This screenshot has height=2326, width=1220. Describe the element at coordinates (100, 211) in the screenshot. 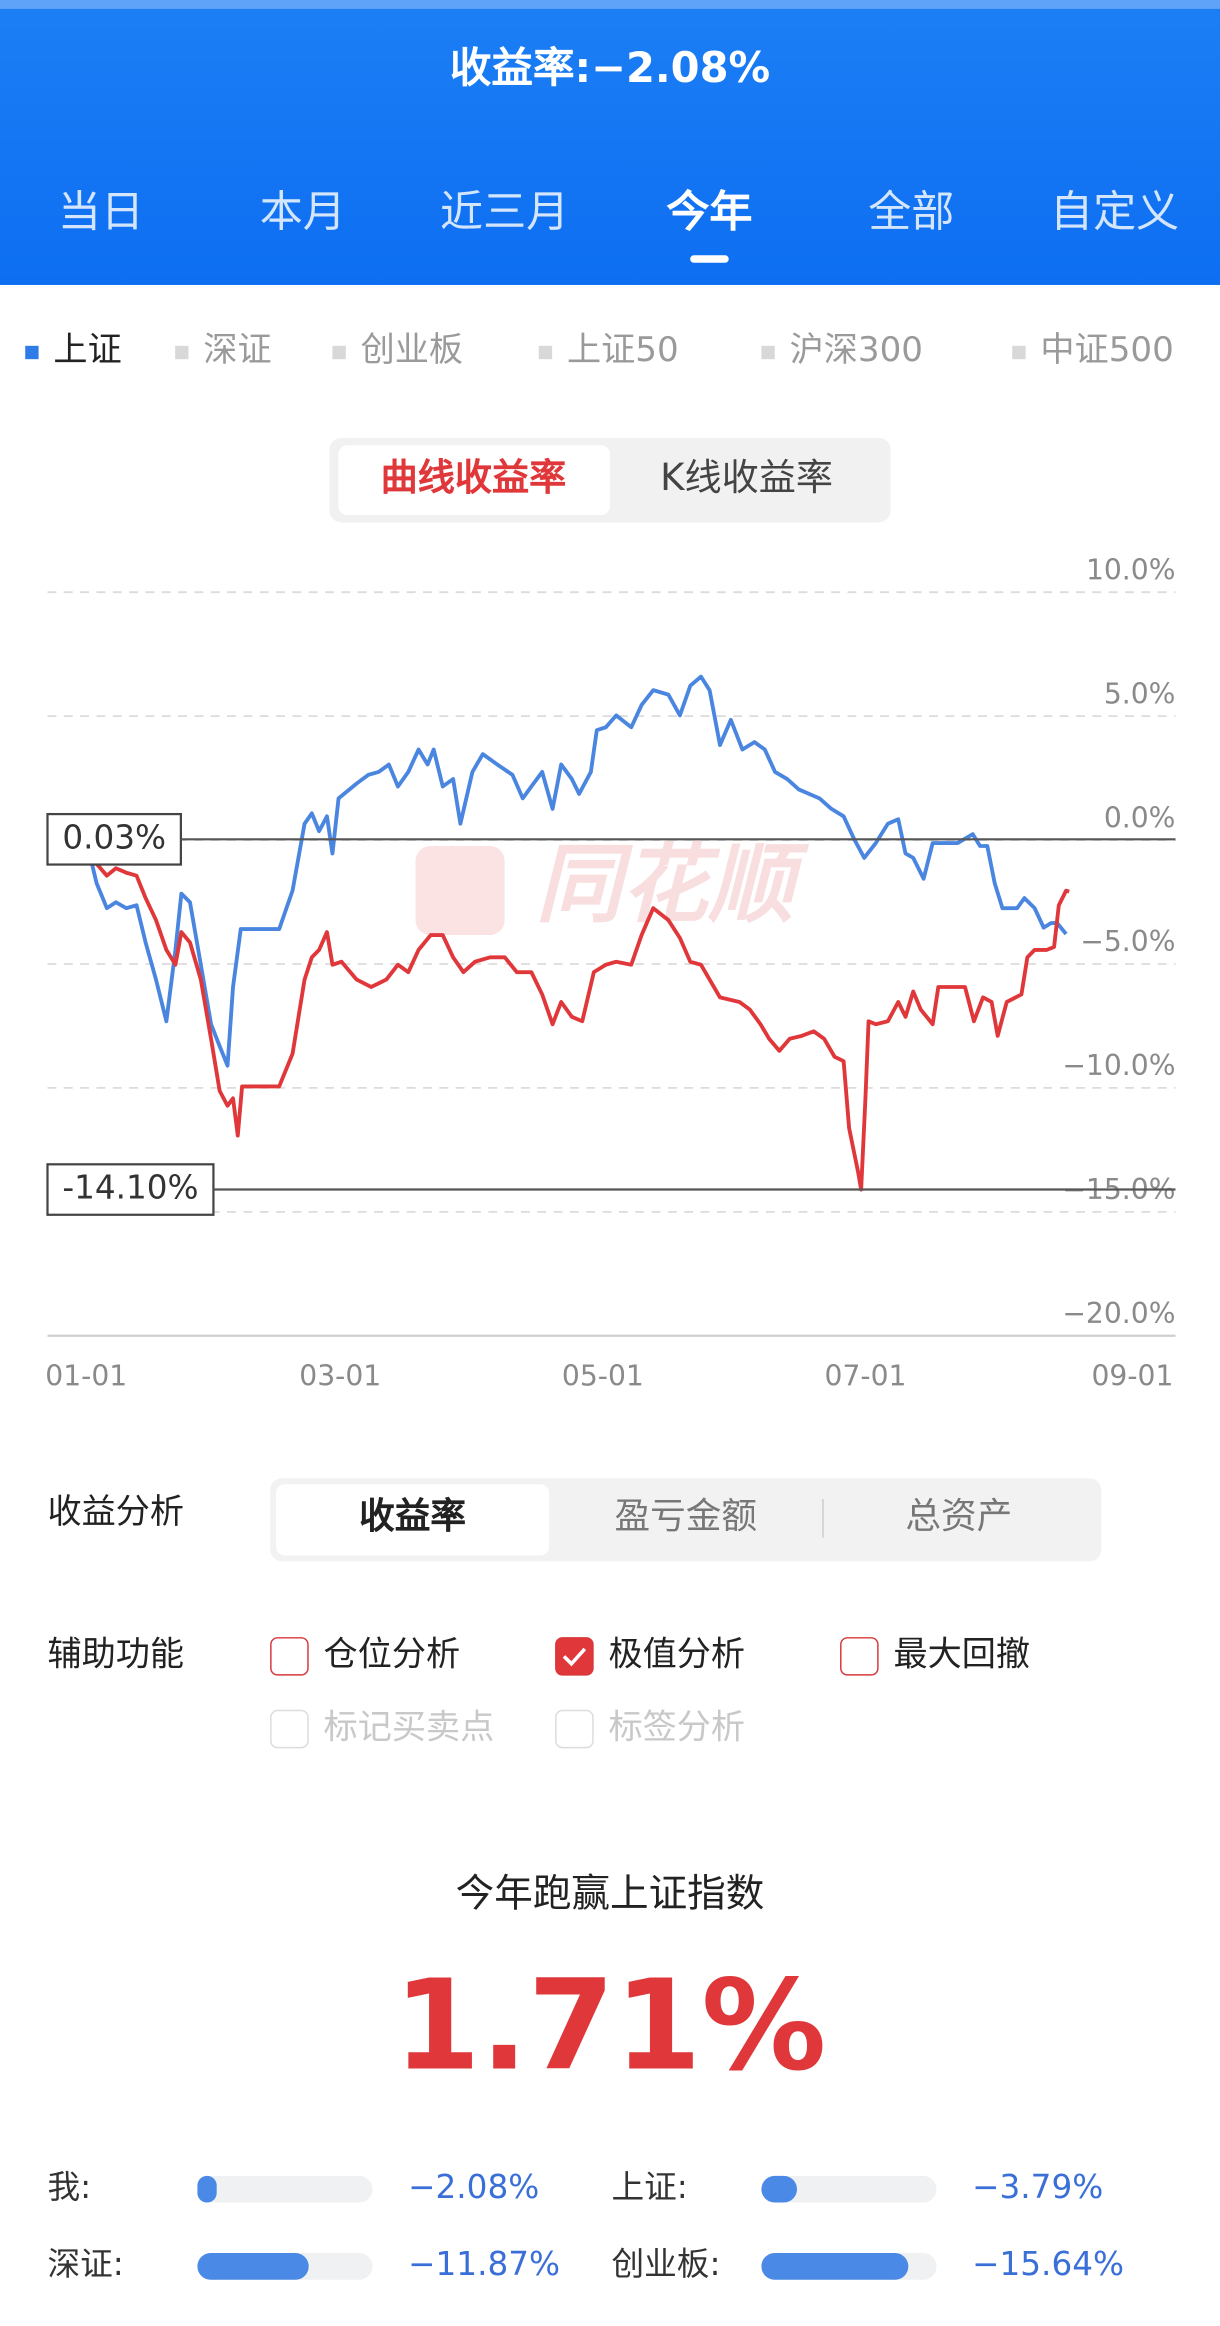

I see `period-tab: 当日` at that location.